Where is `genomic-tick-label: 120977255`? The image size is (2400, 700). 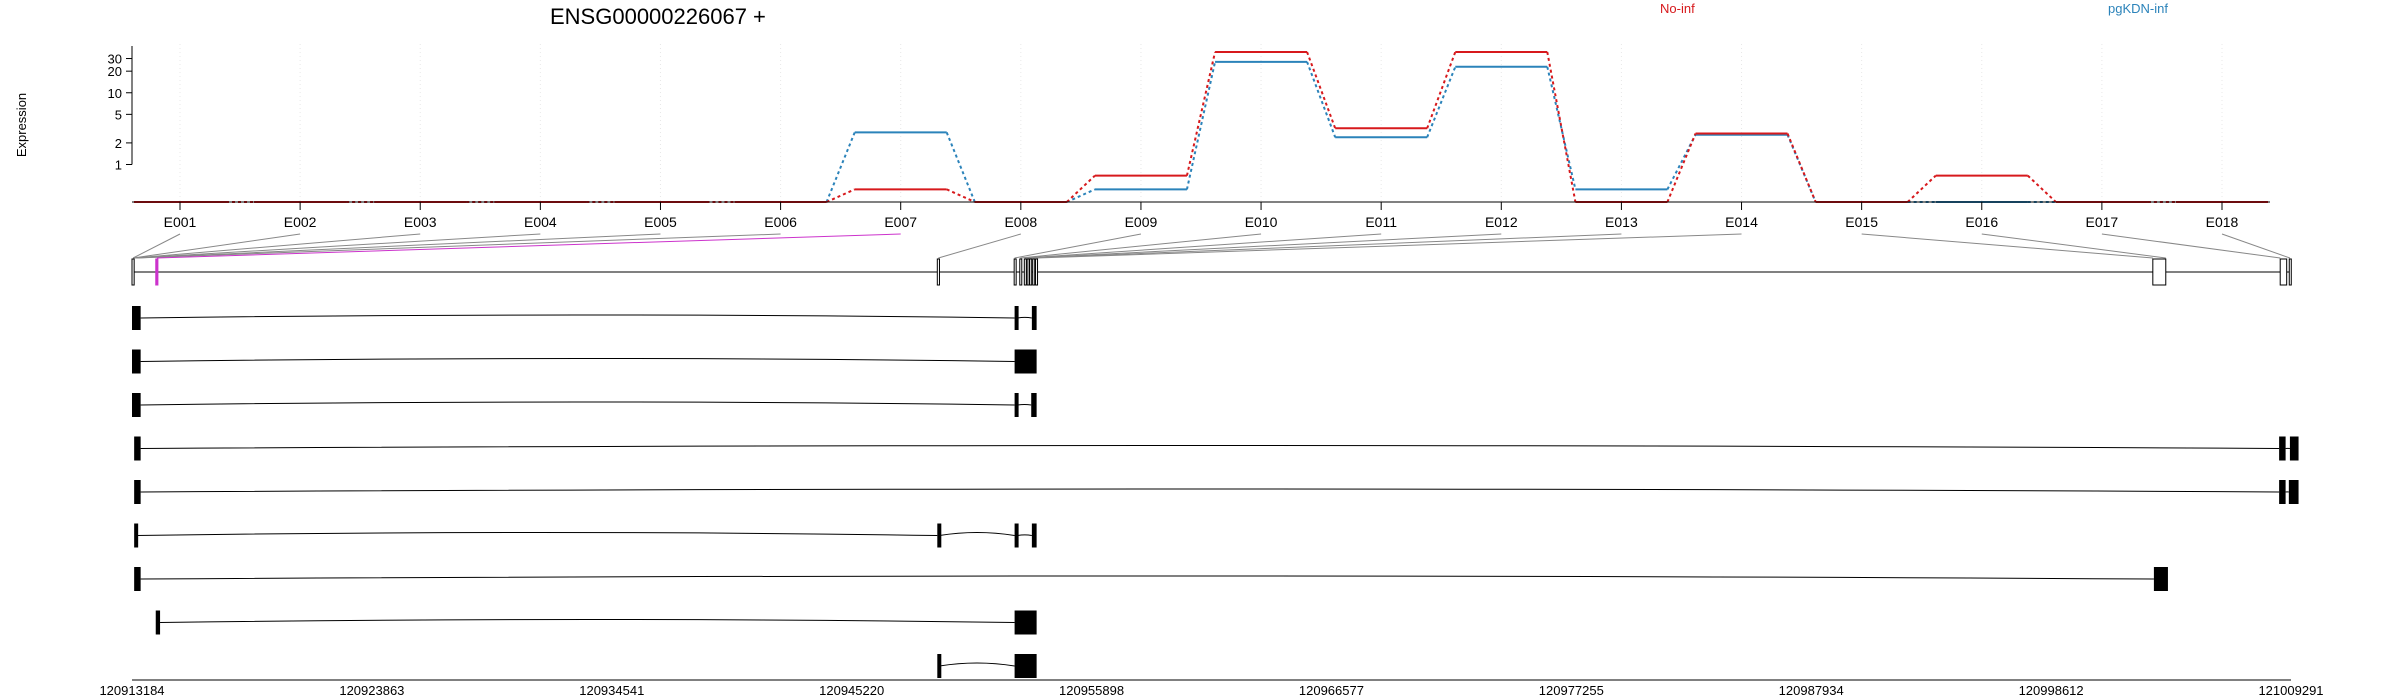
genomic-tick-label: 120977255 is located at coordinates (1571, 690).